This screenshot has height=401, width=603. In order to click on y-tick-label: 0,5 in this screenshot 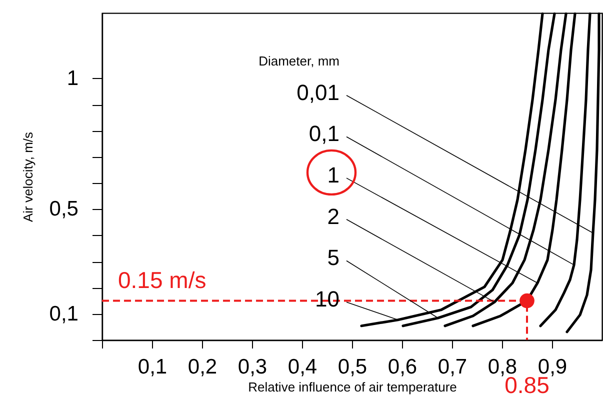, I will do `click(63, 209)`.